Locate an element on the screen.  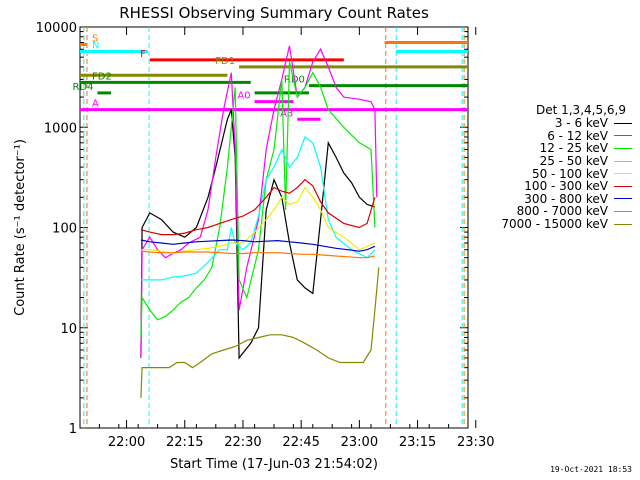
state-label: A is located at coordinates (95, 104).